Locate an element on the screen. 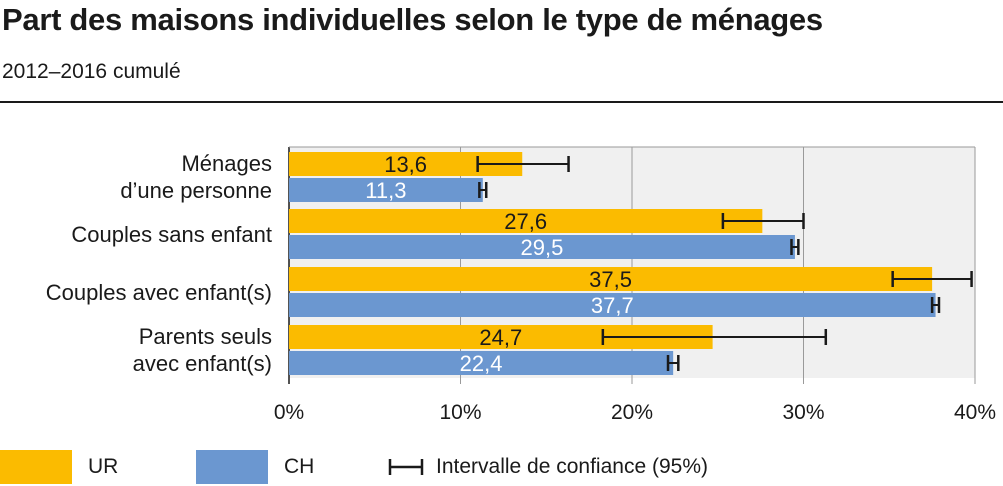  value-label: 13,6 is located at coordinates (405, 164).